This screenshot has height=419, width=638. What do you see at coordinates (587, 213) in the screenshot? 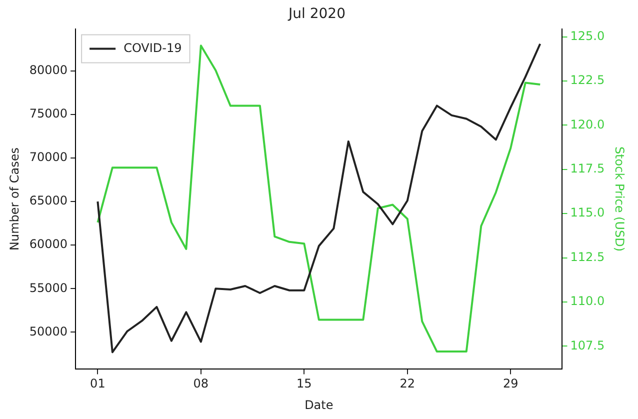
I see `y2-tick-label: 115.0` at bounding box center [587, 213].